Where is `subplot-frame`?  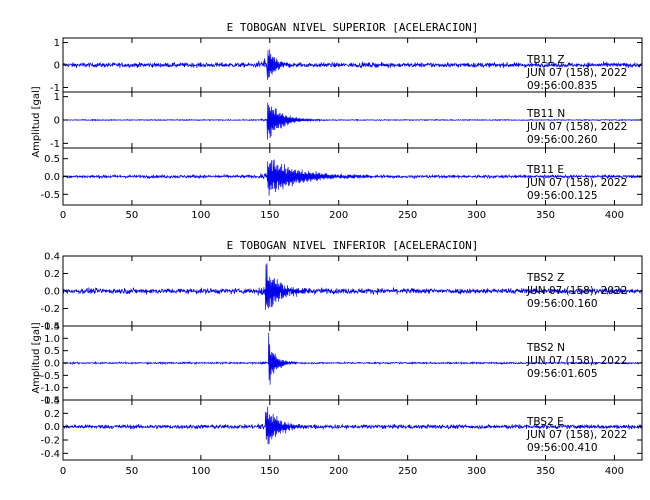
subplot-frame is located at coordinates (352, 430).